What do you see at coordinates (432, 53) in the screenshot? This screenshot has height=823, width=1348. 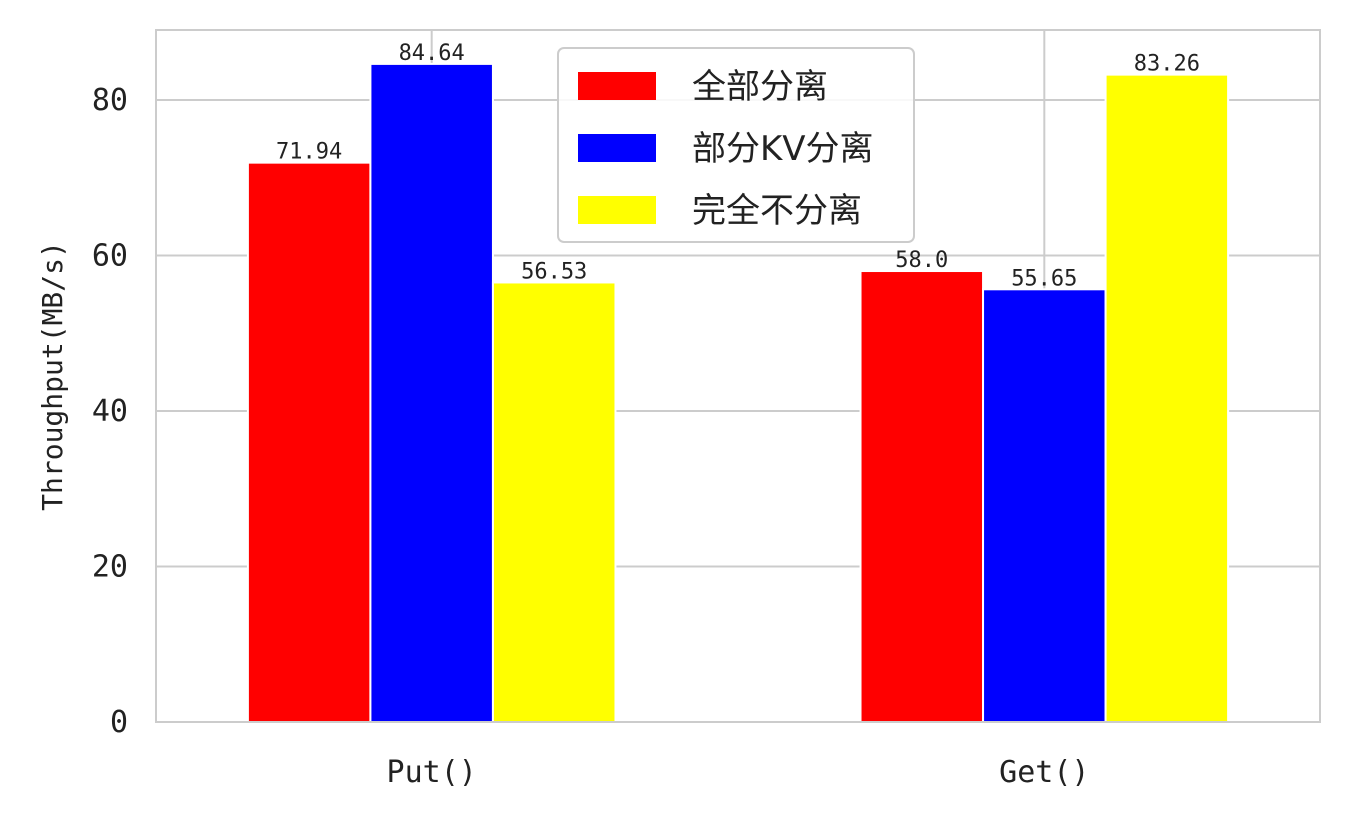 I see `bar-value-label: 84.64` at bounding box center [432, 53].